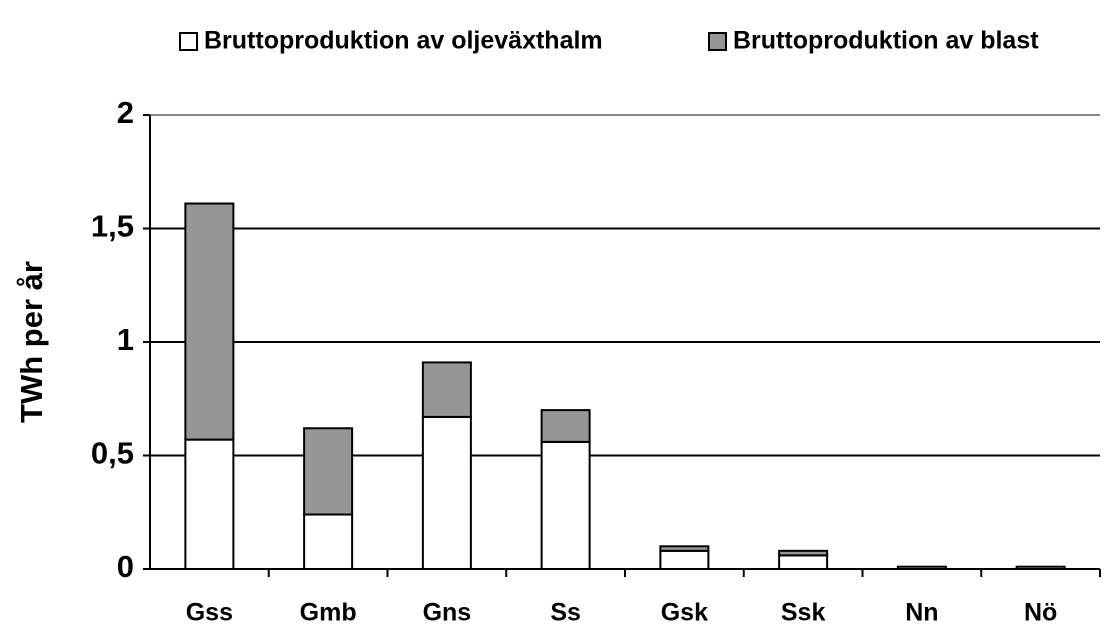 The image size is (1109, 626). What do you see at coordinates (209, 612) in the screenshot?
I see `x-tick-label: Gss` at bounding box center [209, 612].